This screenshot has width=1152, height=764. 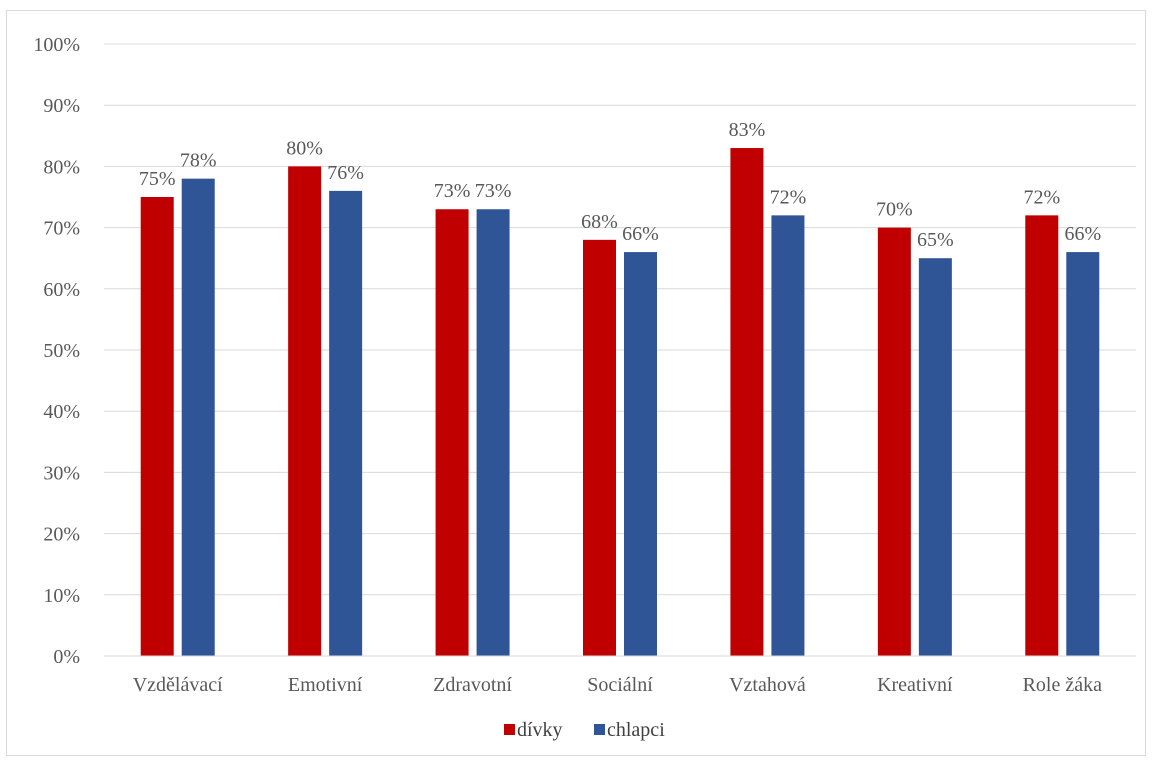 What do you see at coordinates (66, 657) in the screenshot?
I see `y-tick-label: 0%` at bounding box center [66, 657].